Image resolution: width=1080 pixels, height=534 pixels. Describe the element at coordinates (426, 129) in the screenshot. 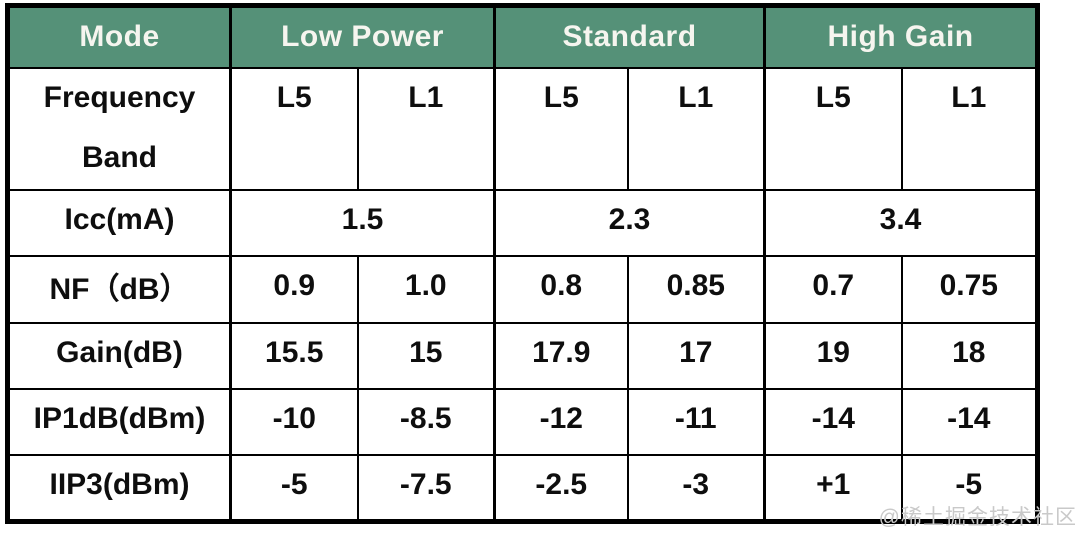

I see `band-cell-lp-l1: L1` at that location.